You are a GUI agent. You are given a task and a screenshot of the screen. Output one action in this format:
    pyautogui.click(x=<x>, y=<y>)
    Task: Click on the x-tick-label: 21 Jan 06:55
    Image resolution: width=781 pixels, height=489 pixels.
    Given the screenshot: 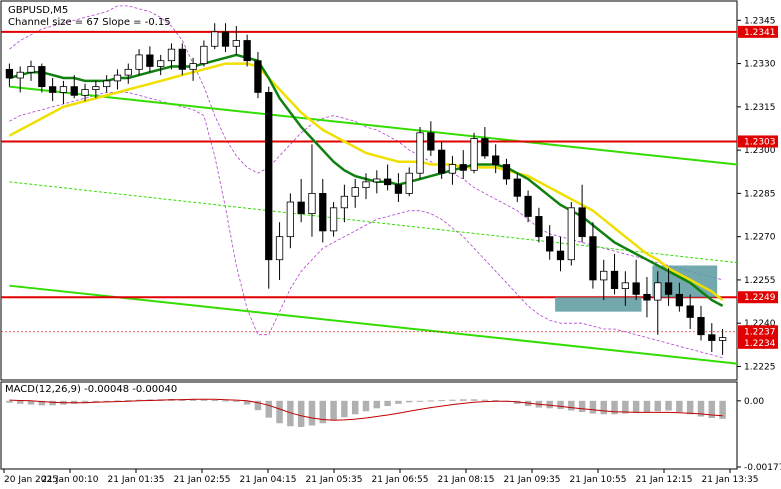 What is the action you would take?
    pyautogui.click(x=400, y=480)
    